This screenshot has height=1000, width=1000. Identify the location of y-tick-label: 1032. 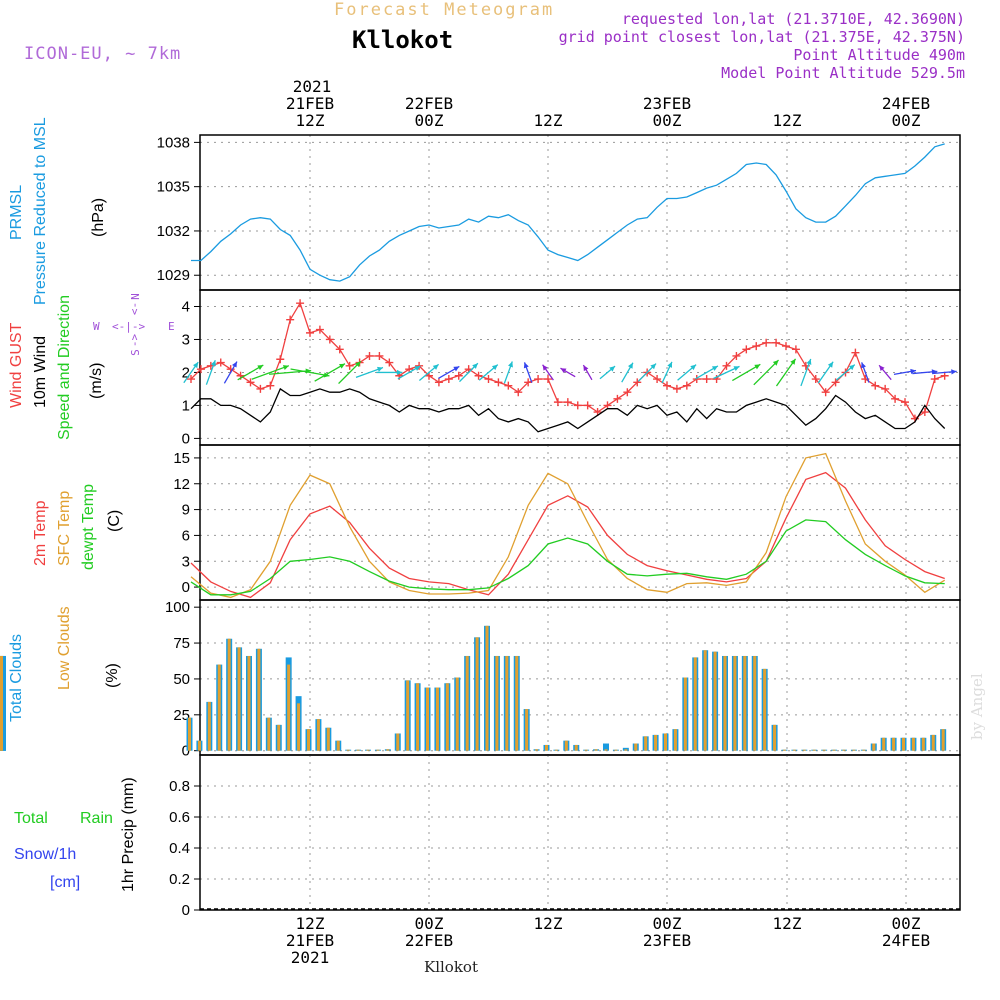
(173, 231).